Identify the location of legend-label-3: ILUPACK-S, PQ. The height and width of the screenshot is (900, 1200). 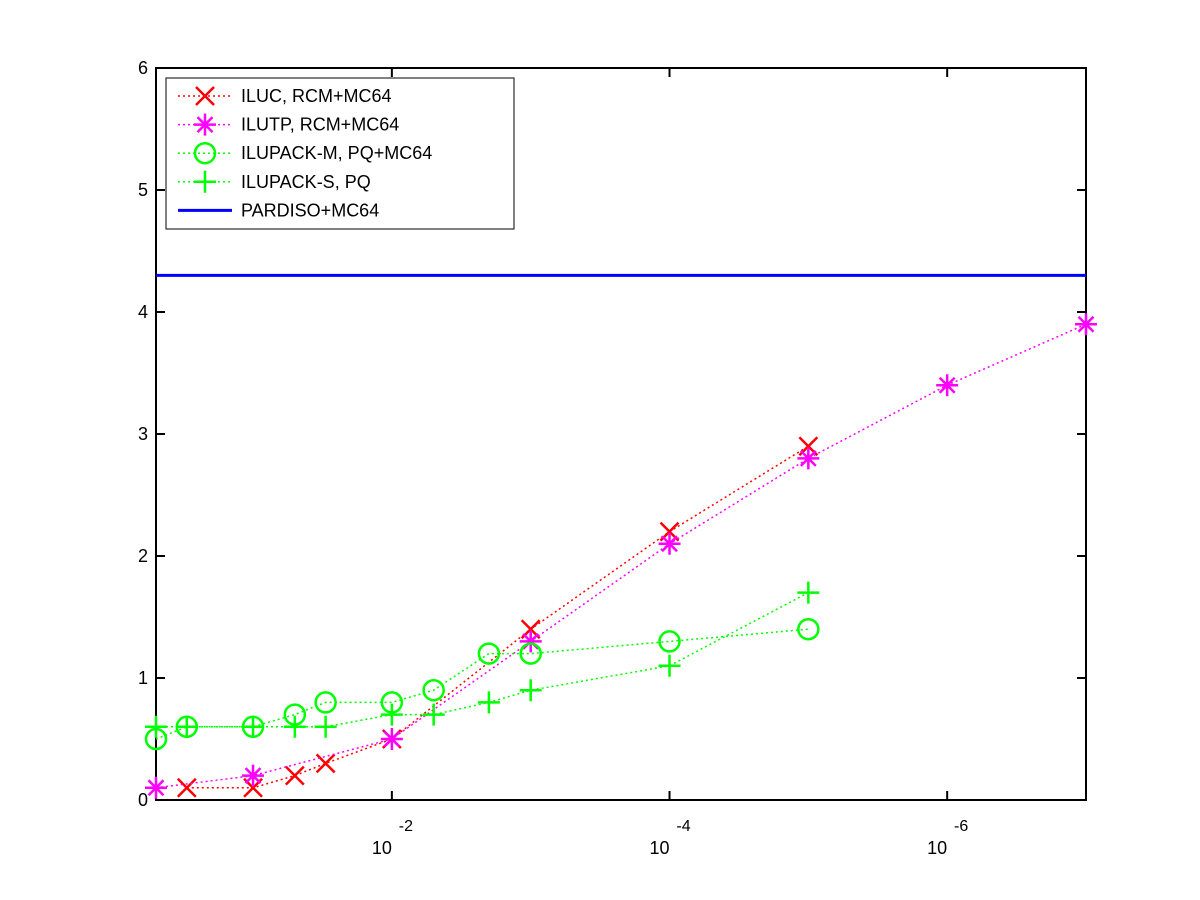
(306, 182).